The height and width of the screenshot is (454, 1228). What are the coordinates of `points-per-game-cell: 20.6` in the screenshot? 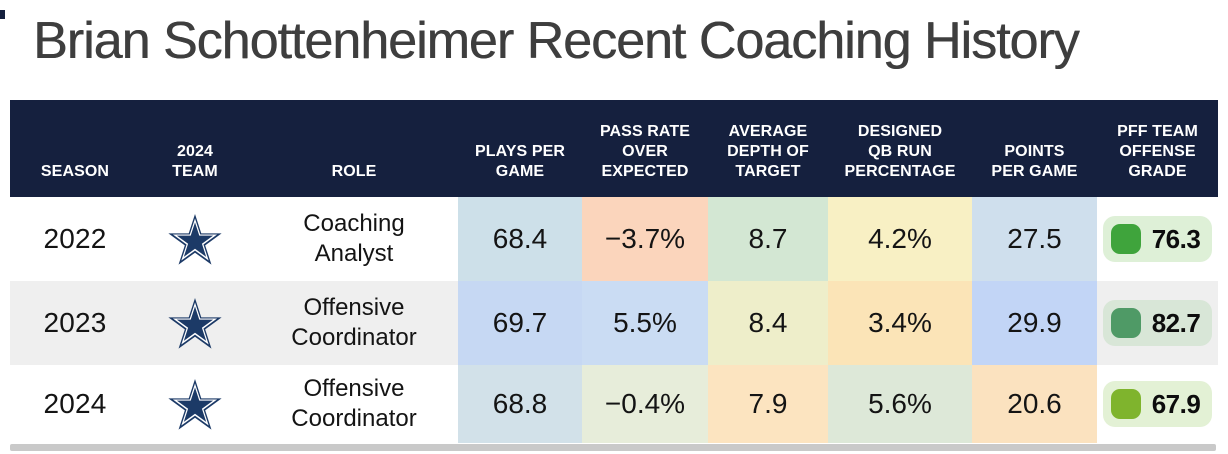 It's located at (1034, 404).